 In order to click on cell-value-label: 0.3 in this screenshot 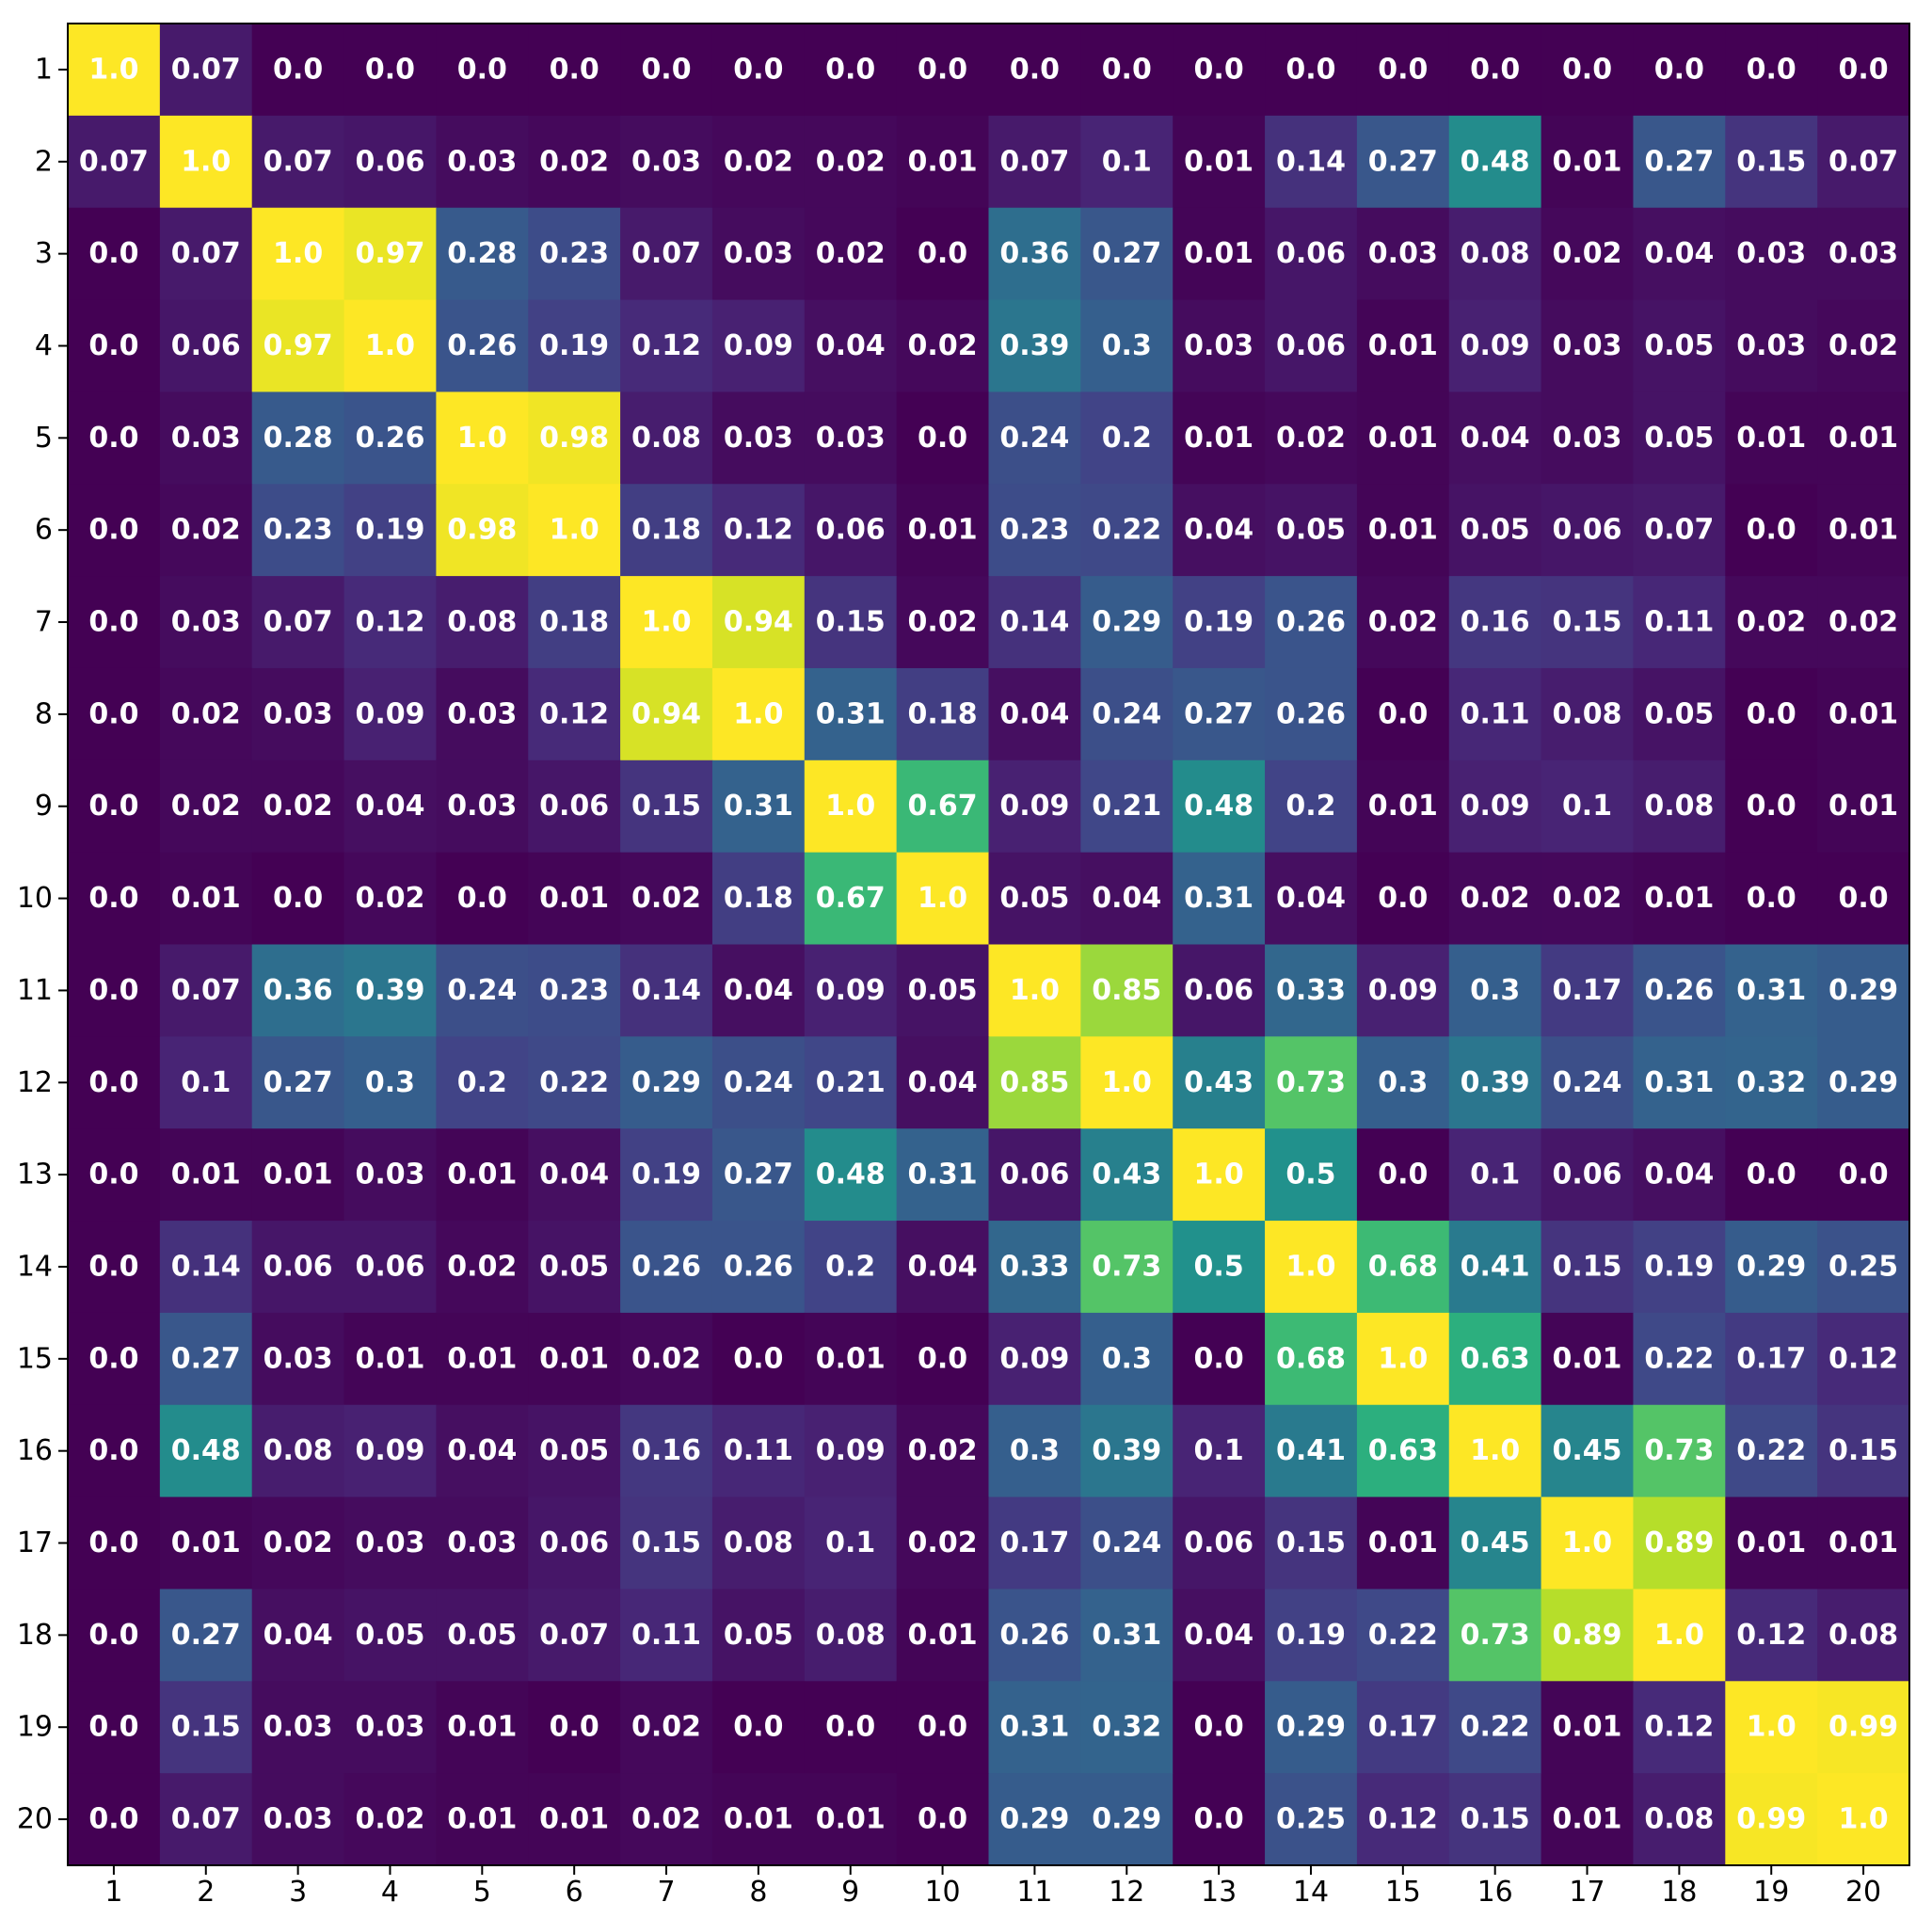, I will do `click(1403, 1082)`.